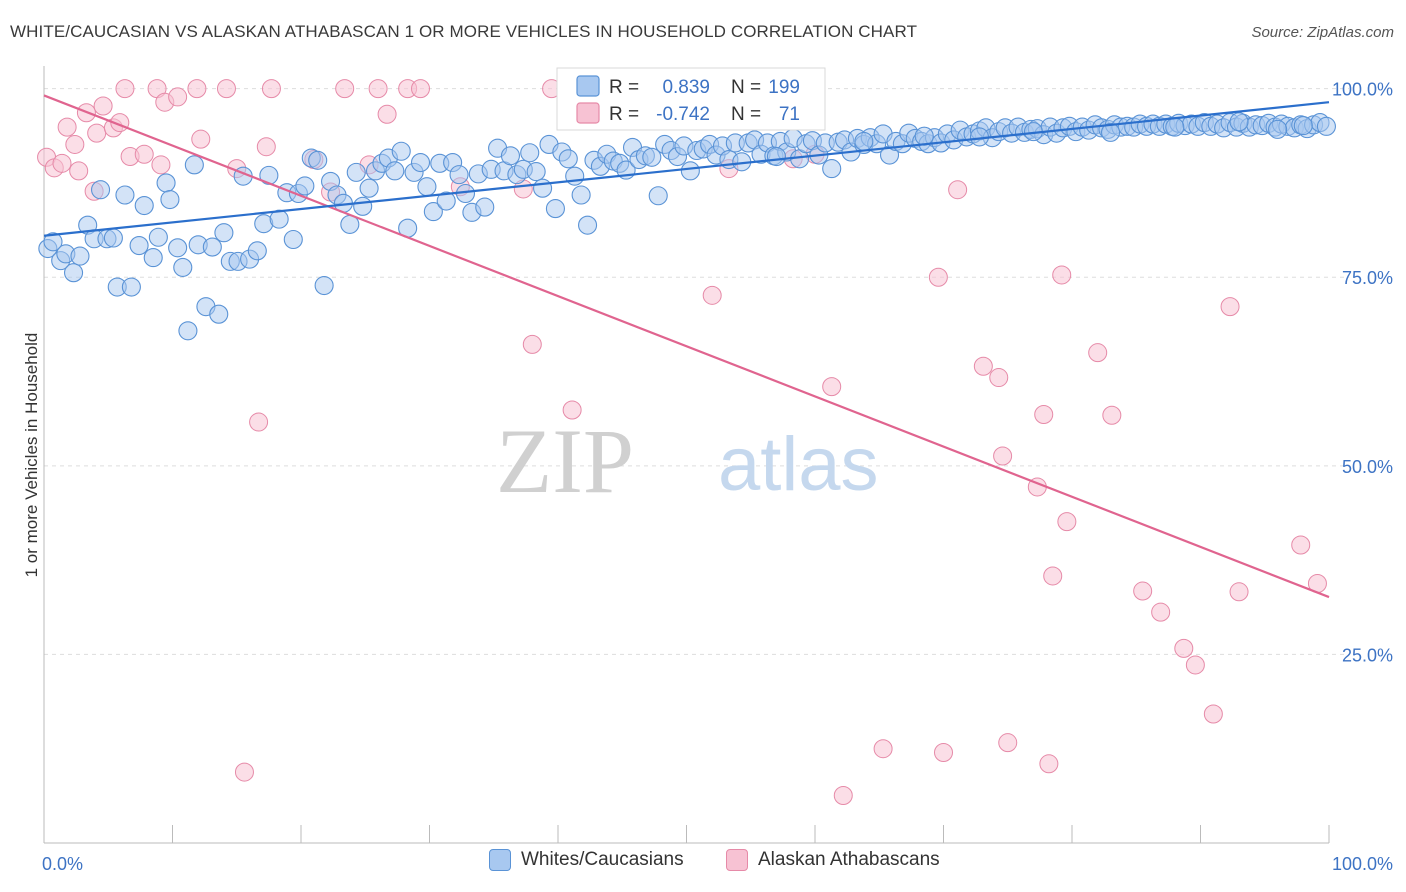 This screenshot has width=1406, height=892. What do you see at coordinates (746, 114) in the screenshot?
I see `legend-n-label-2: N =` at bounding box center [746, 114].